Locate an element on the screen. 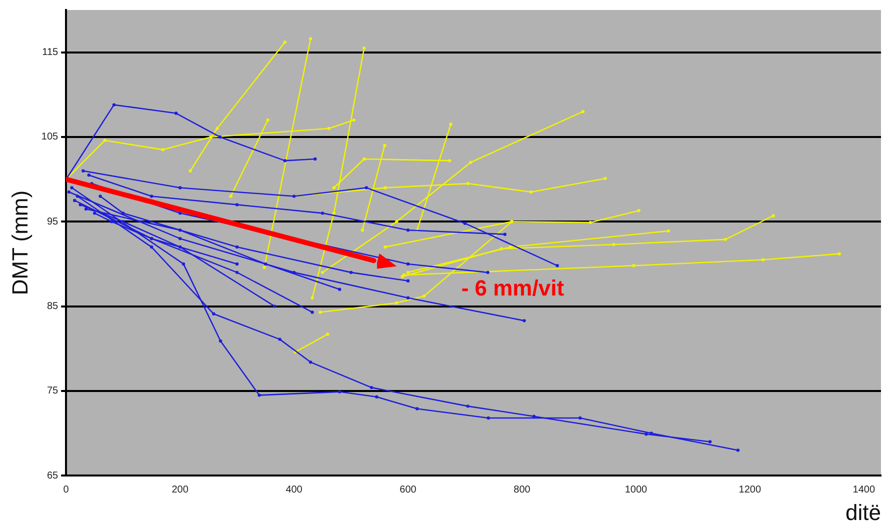 The height and width of the screenshot is (531, 889). x-tick-label: 600 is located at coordinates (408, 490).